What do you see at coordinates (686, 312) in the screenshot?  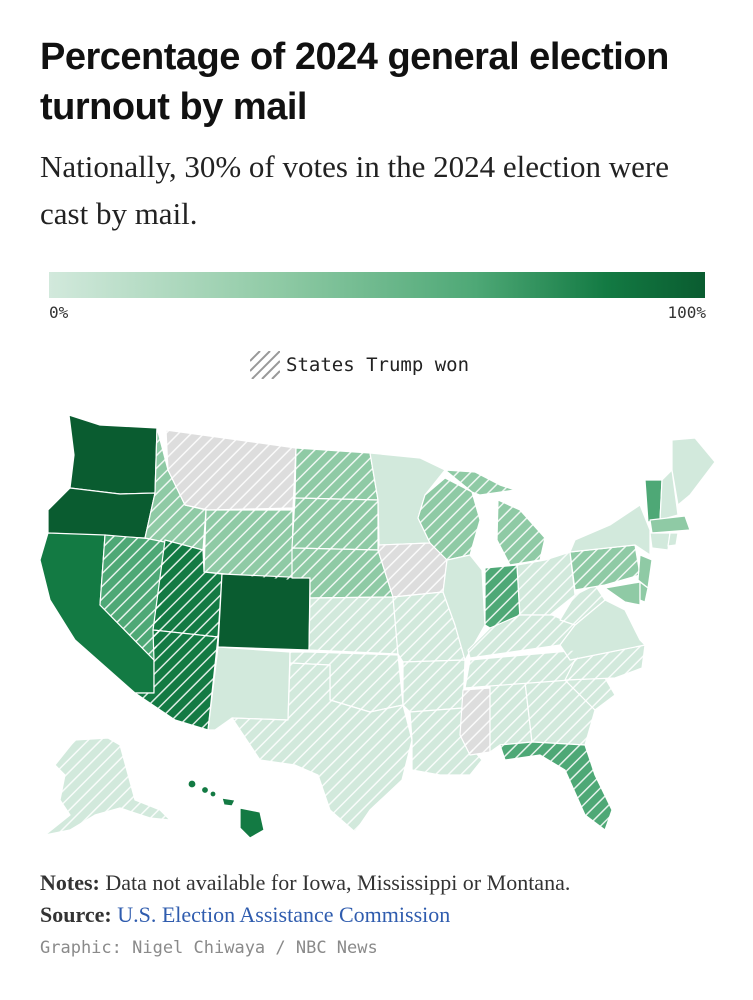 I see `scale-max-label: 100%` at bounding box center [686, 312].